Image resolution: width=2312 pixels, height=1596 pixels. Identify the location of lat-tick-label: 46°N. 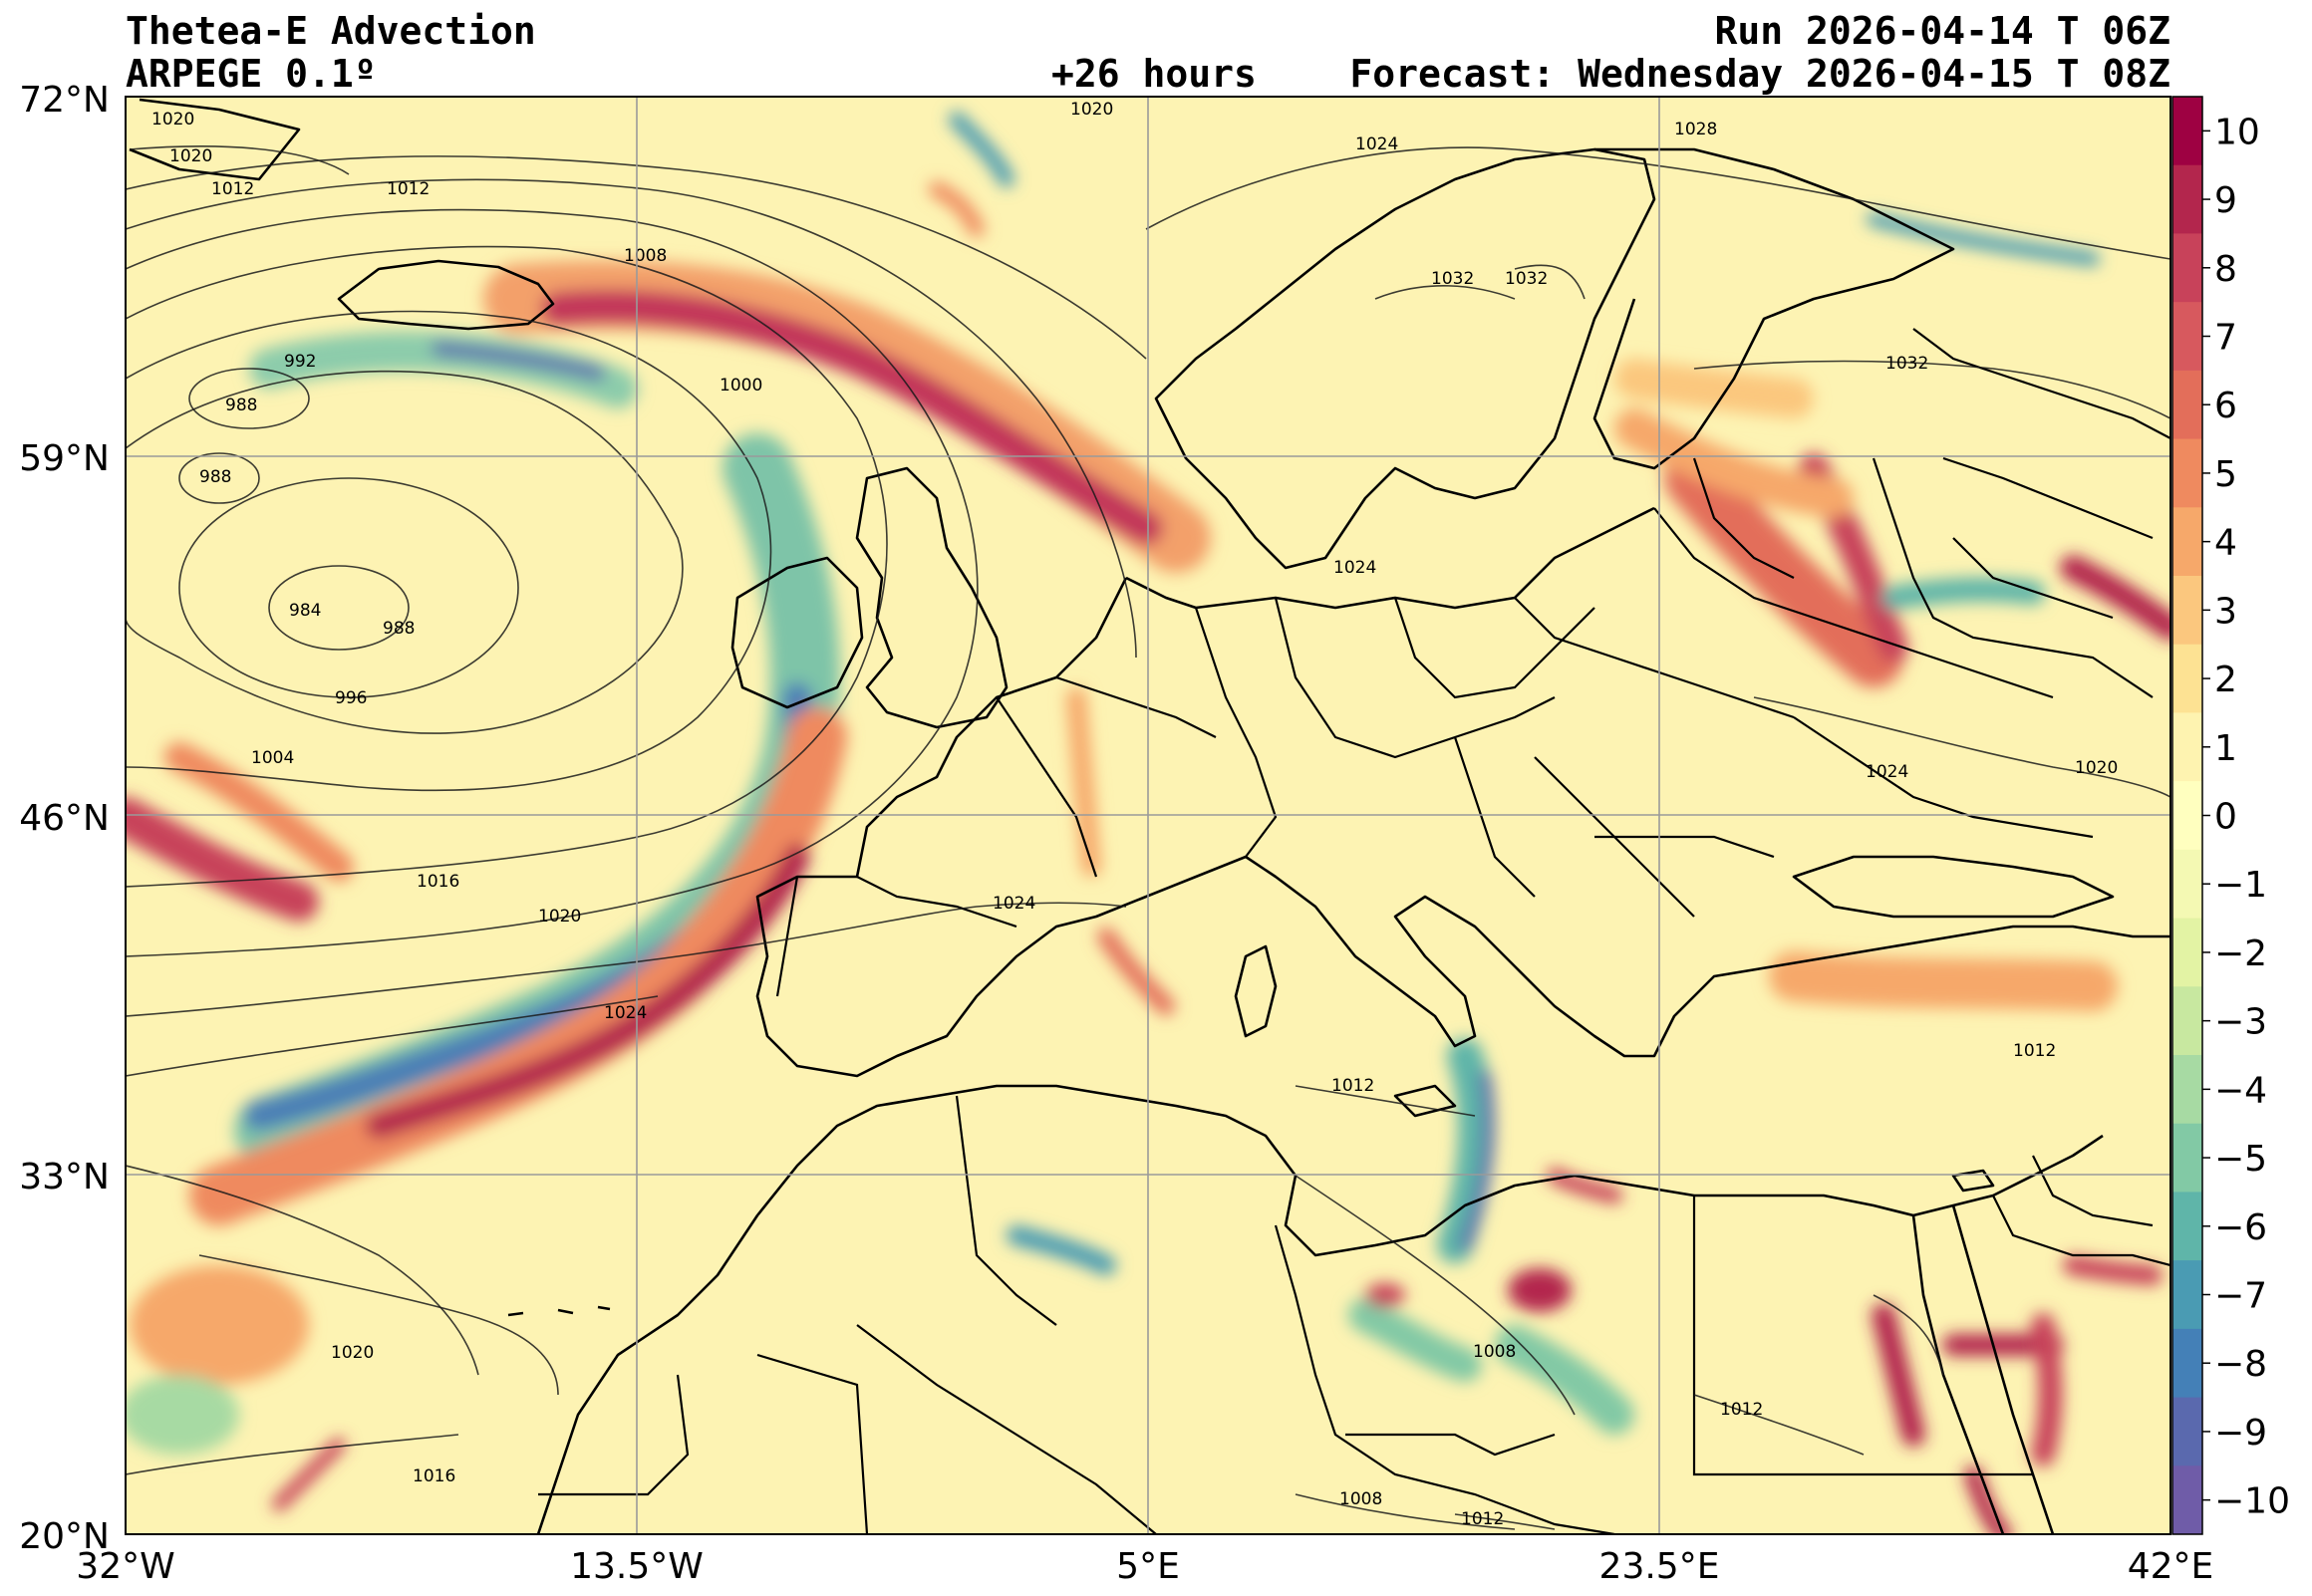
(64, 818).